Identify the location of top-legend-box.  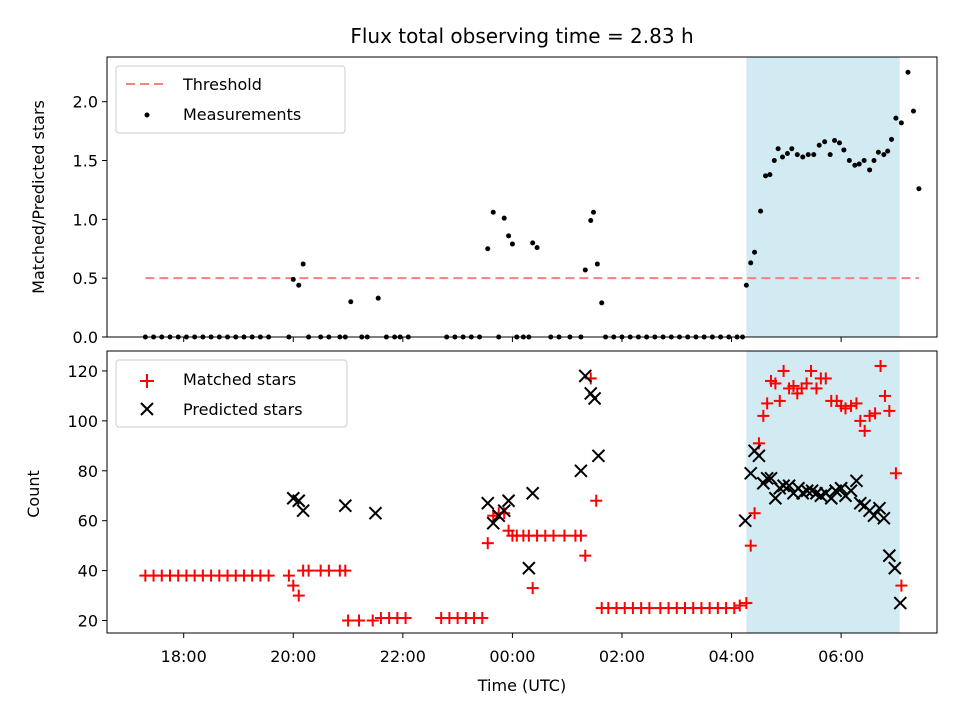
(230, 99).